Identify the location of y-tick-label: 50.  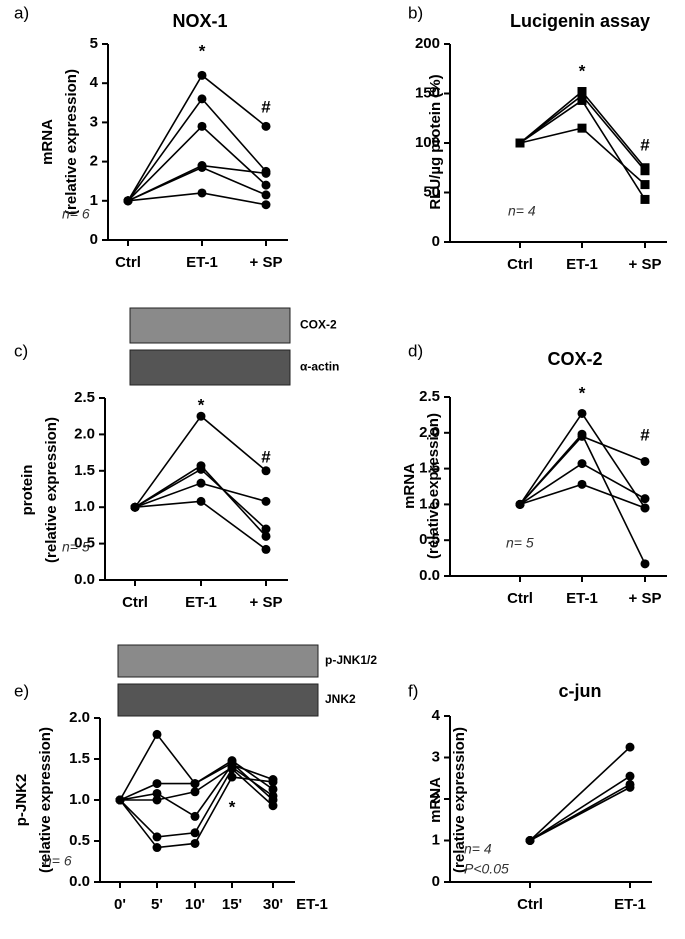
(431, 191).